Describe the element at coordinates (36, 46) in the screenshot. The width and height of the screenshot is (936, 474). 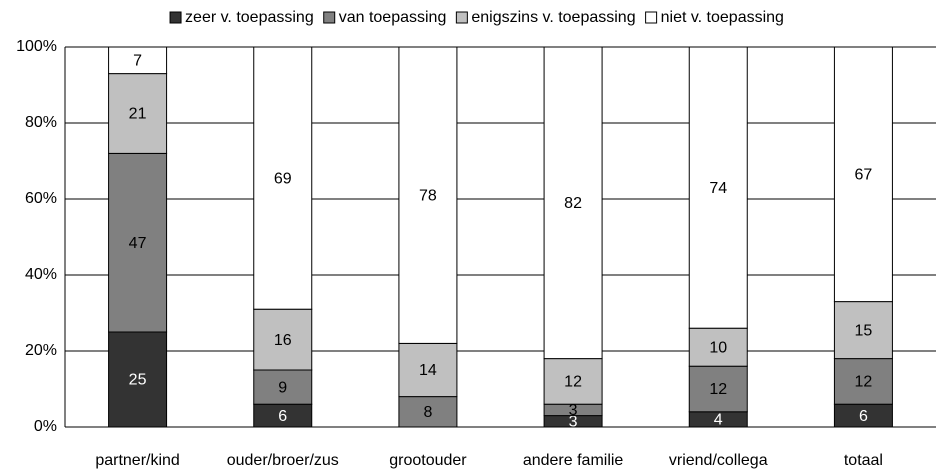
I see `y-tick-label: 100%` at that location.